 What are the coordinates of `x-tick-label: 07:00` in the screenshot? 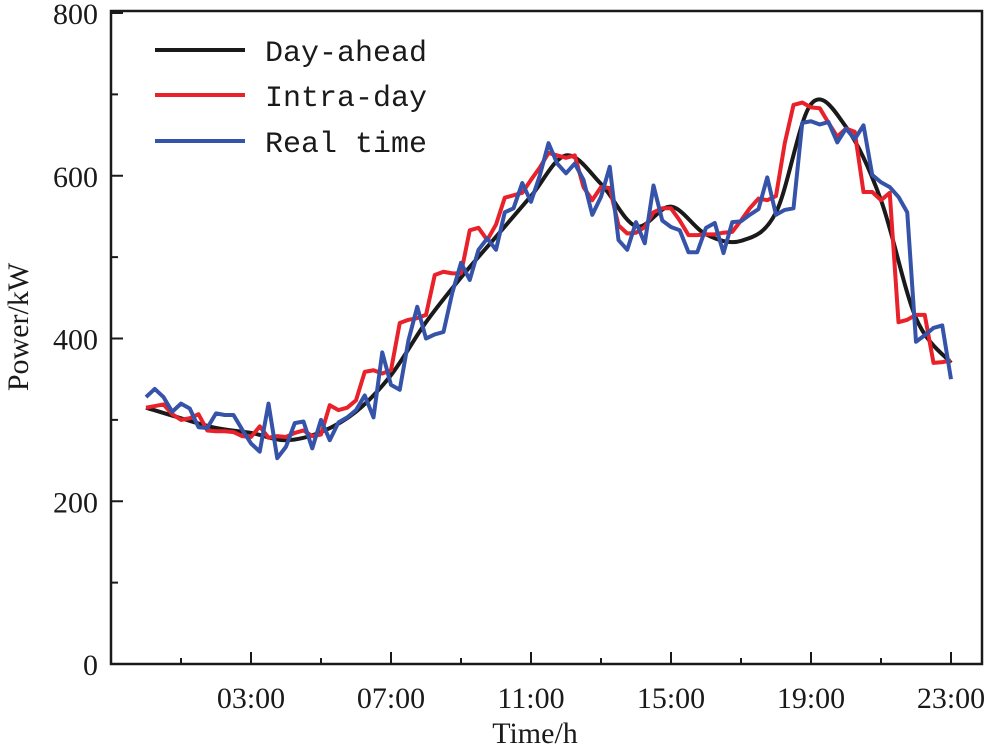 It's located at (391, 698).